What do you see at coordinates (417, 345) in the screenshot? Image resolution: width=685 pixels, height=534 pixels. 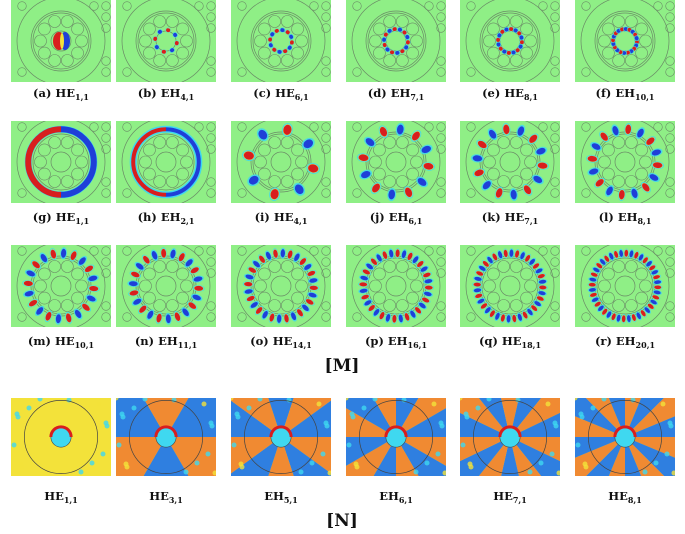 I see `caption-mode-index: 16,1` at bounding box center [417, 345].